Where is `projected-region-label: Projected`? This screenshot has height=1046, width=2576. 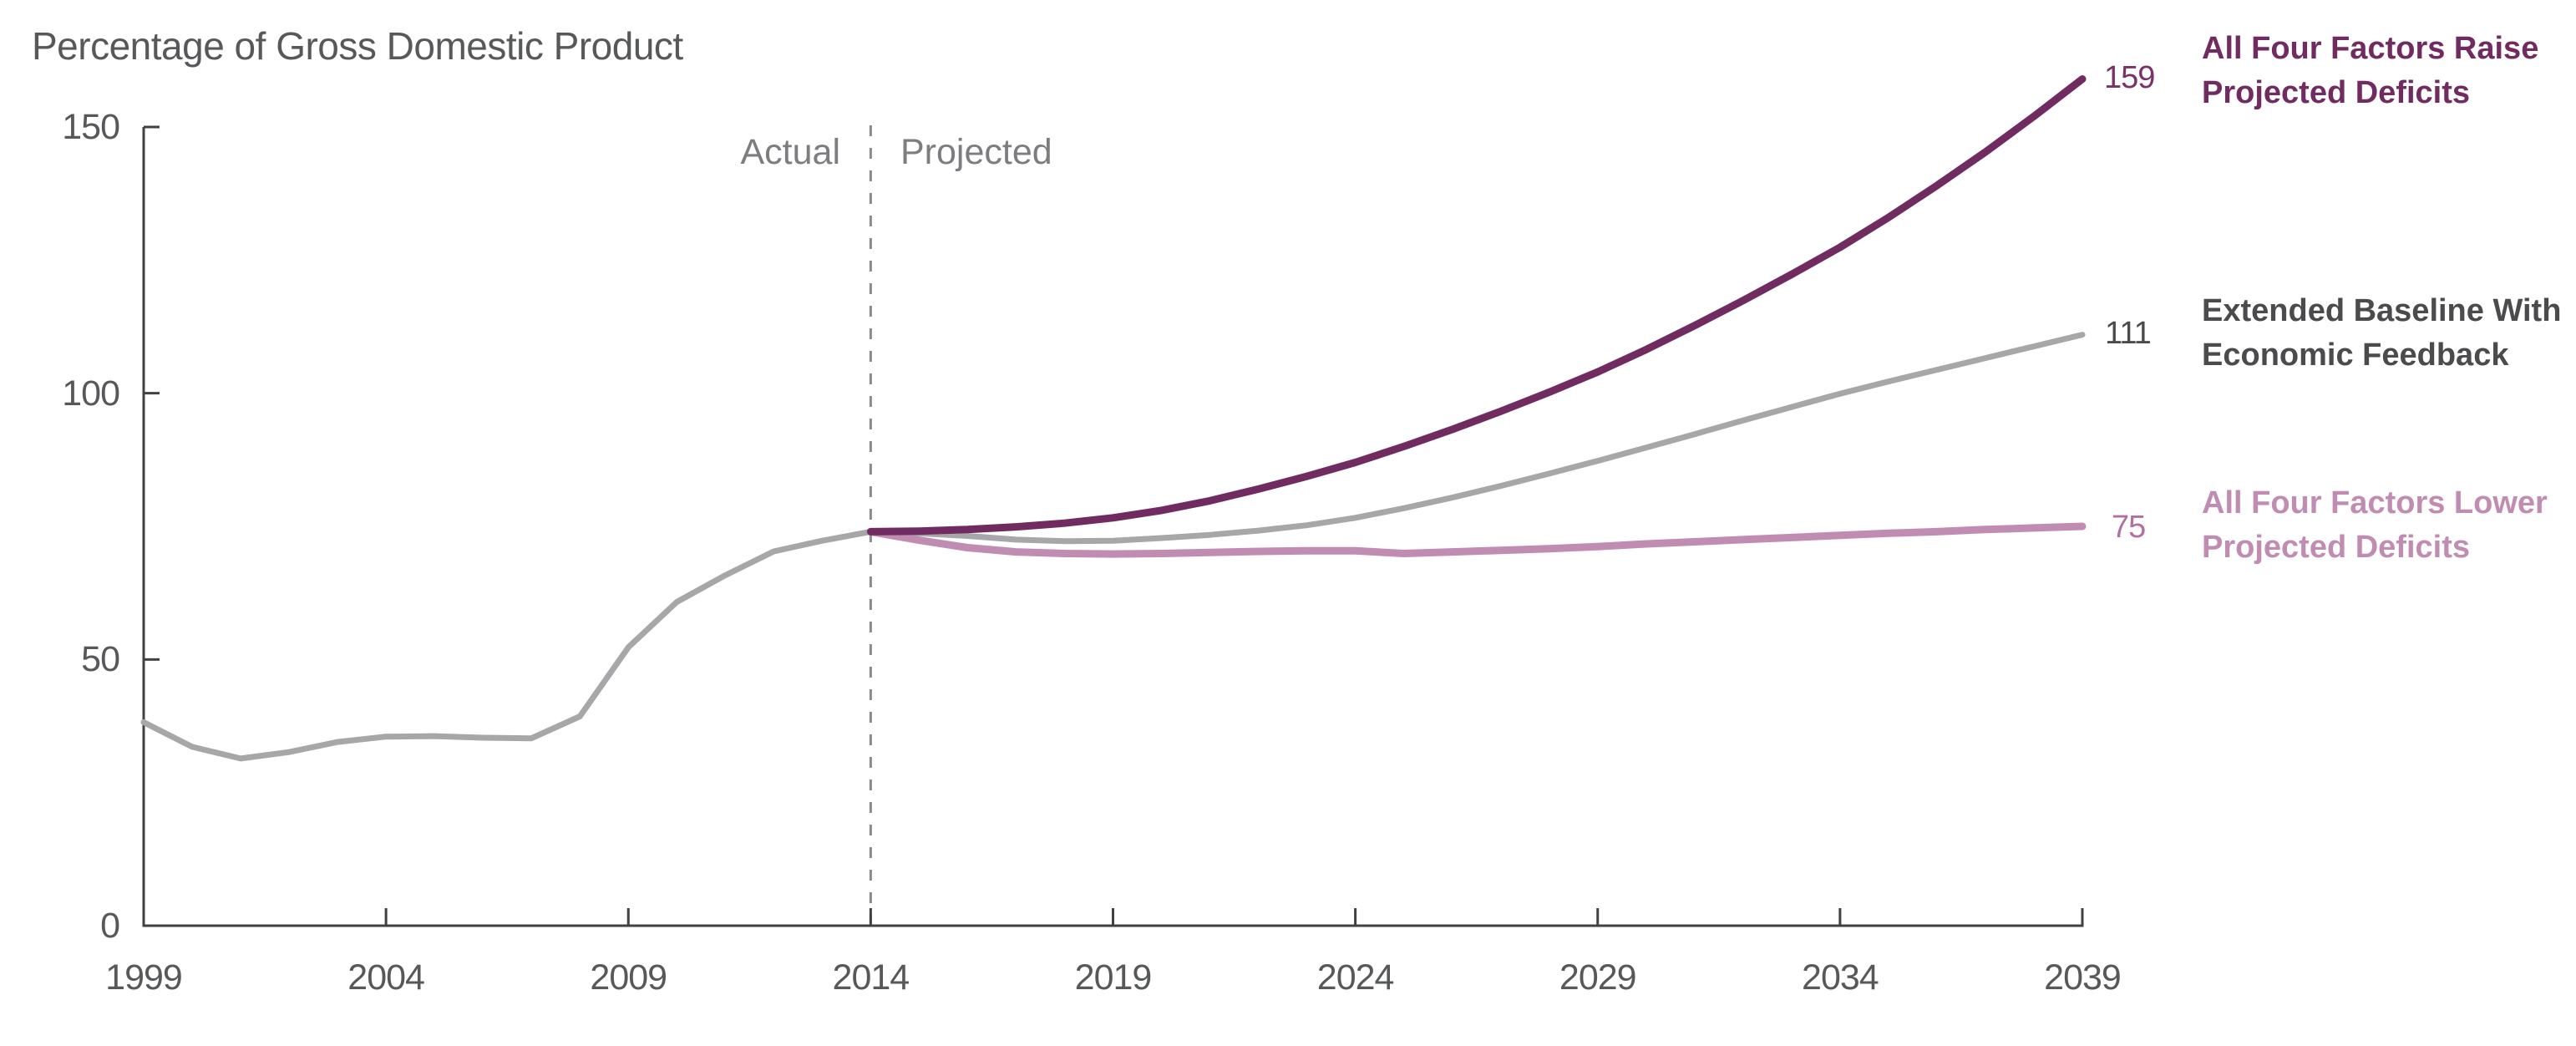
projected-region-label: Projected is located at coordinates (976, 152).